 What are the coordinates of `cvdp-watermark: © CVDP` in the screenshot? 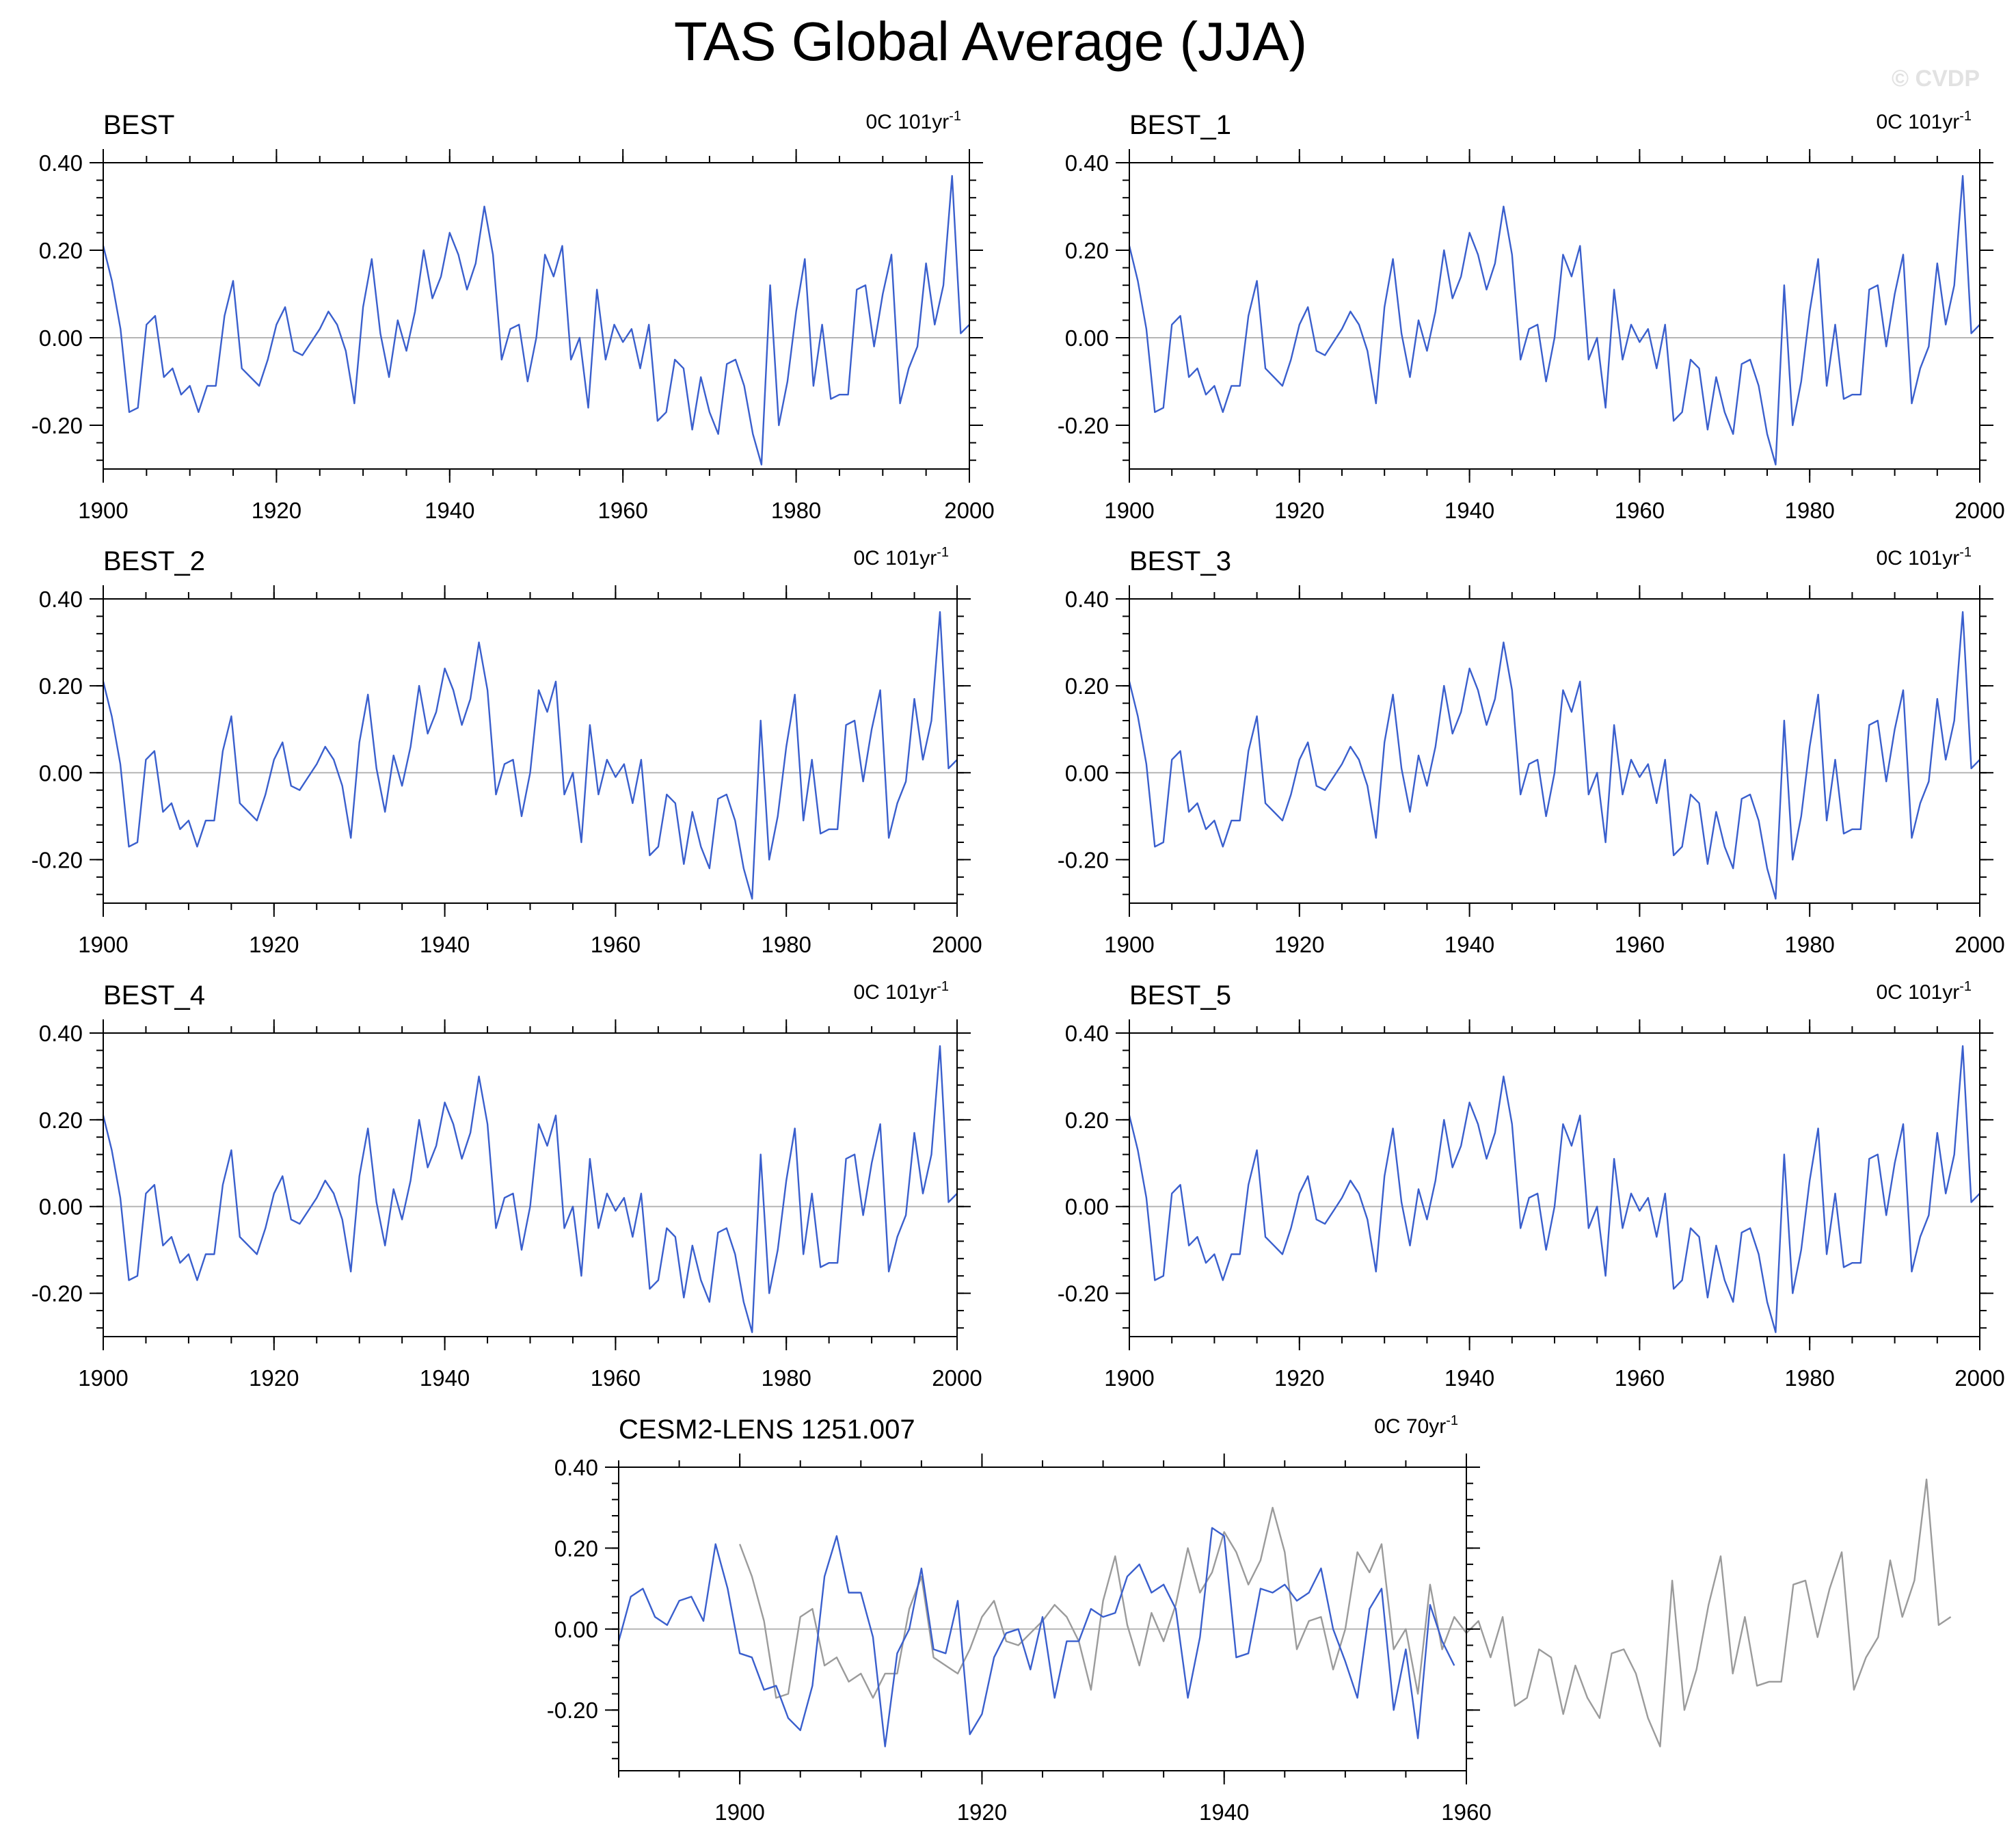 It's located at (1936, 79).